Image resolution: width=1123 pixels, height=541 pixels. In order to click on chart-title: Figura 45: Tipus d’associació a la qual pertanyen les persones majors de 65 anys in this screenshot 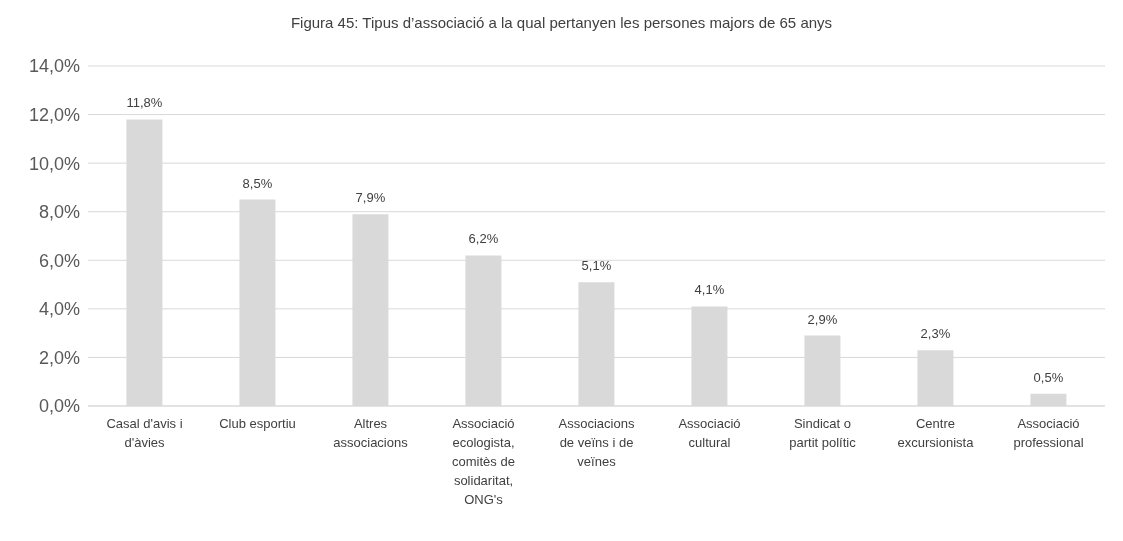, I will do `click(561, 23)`.